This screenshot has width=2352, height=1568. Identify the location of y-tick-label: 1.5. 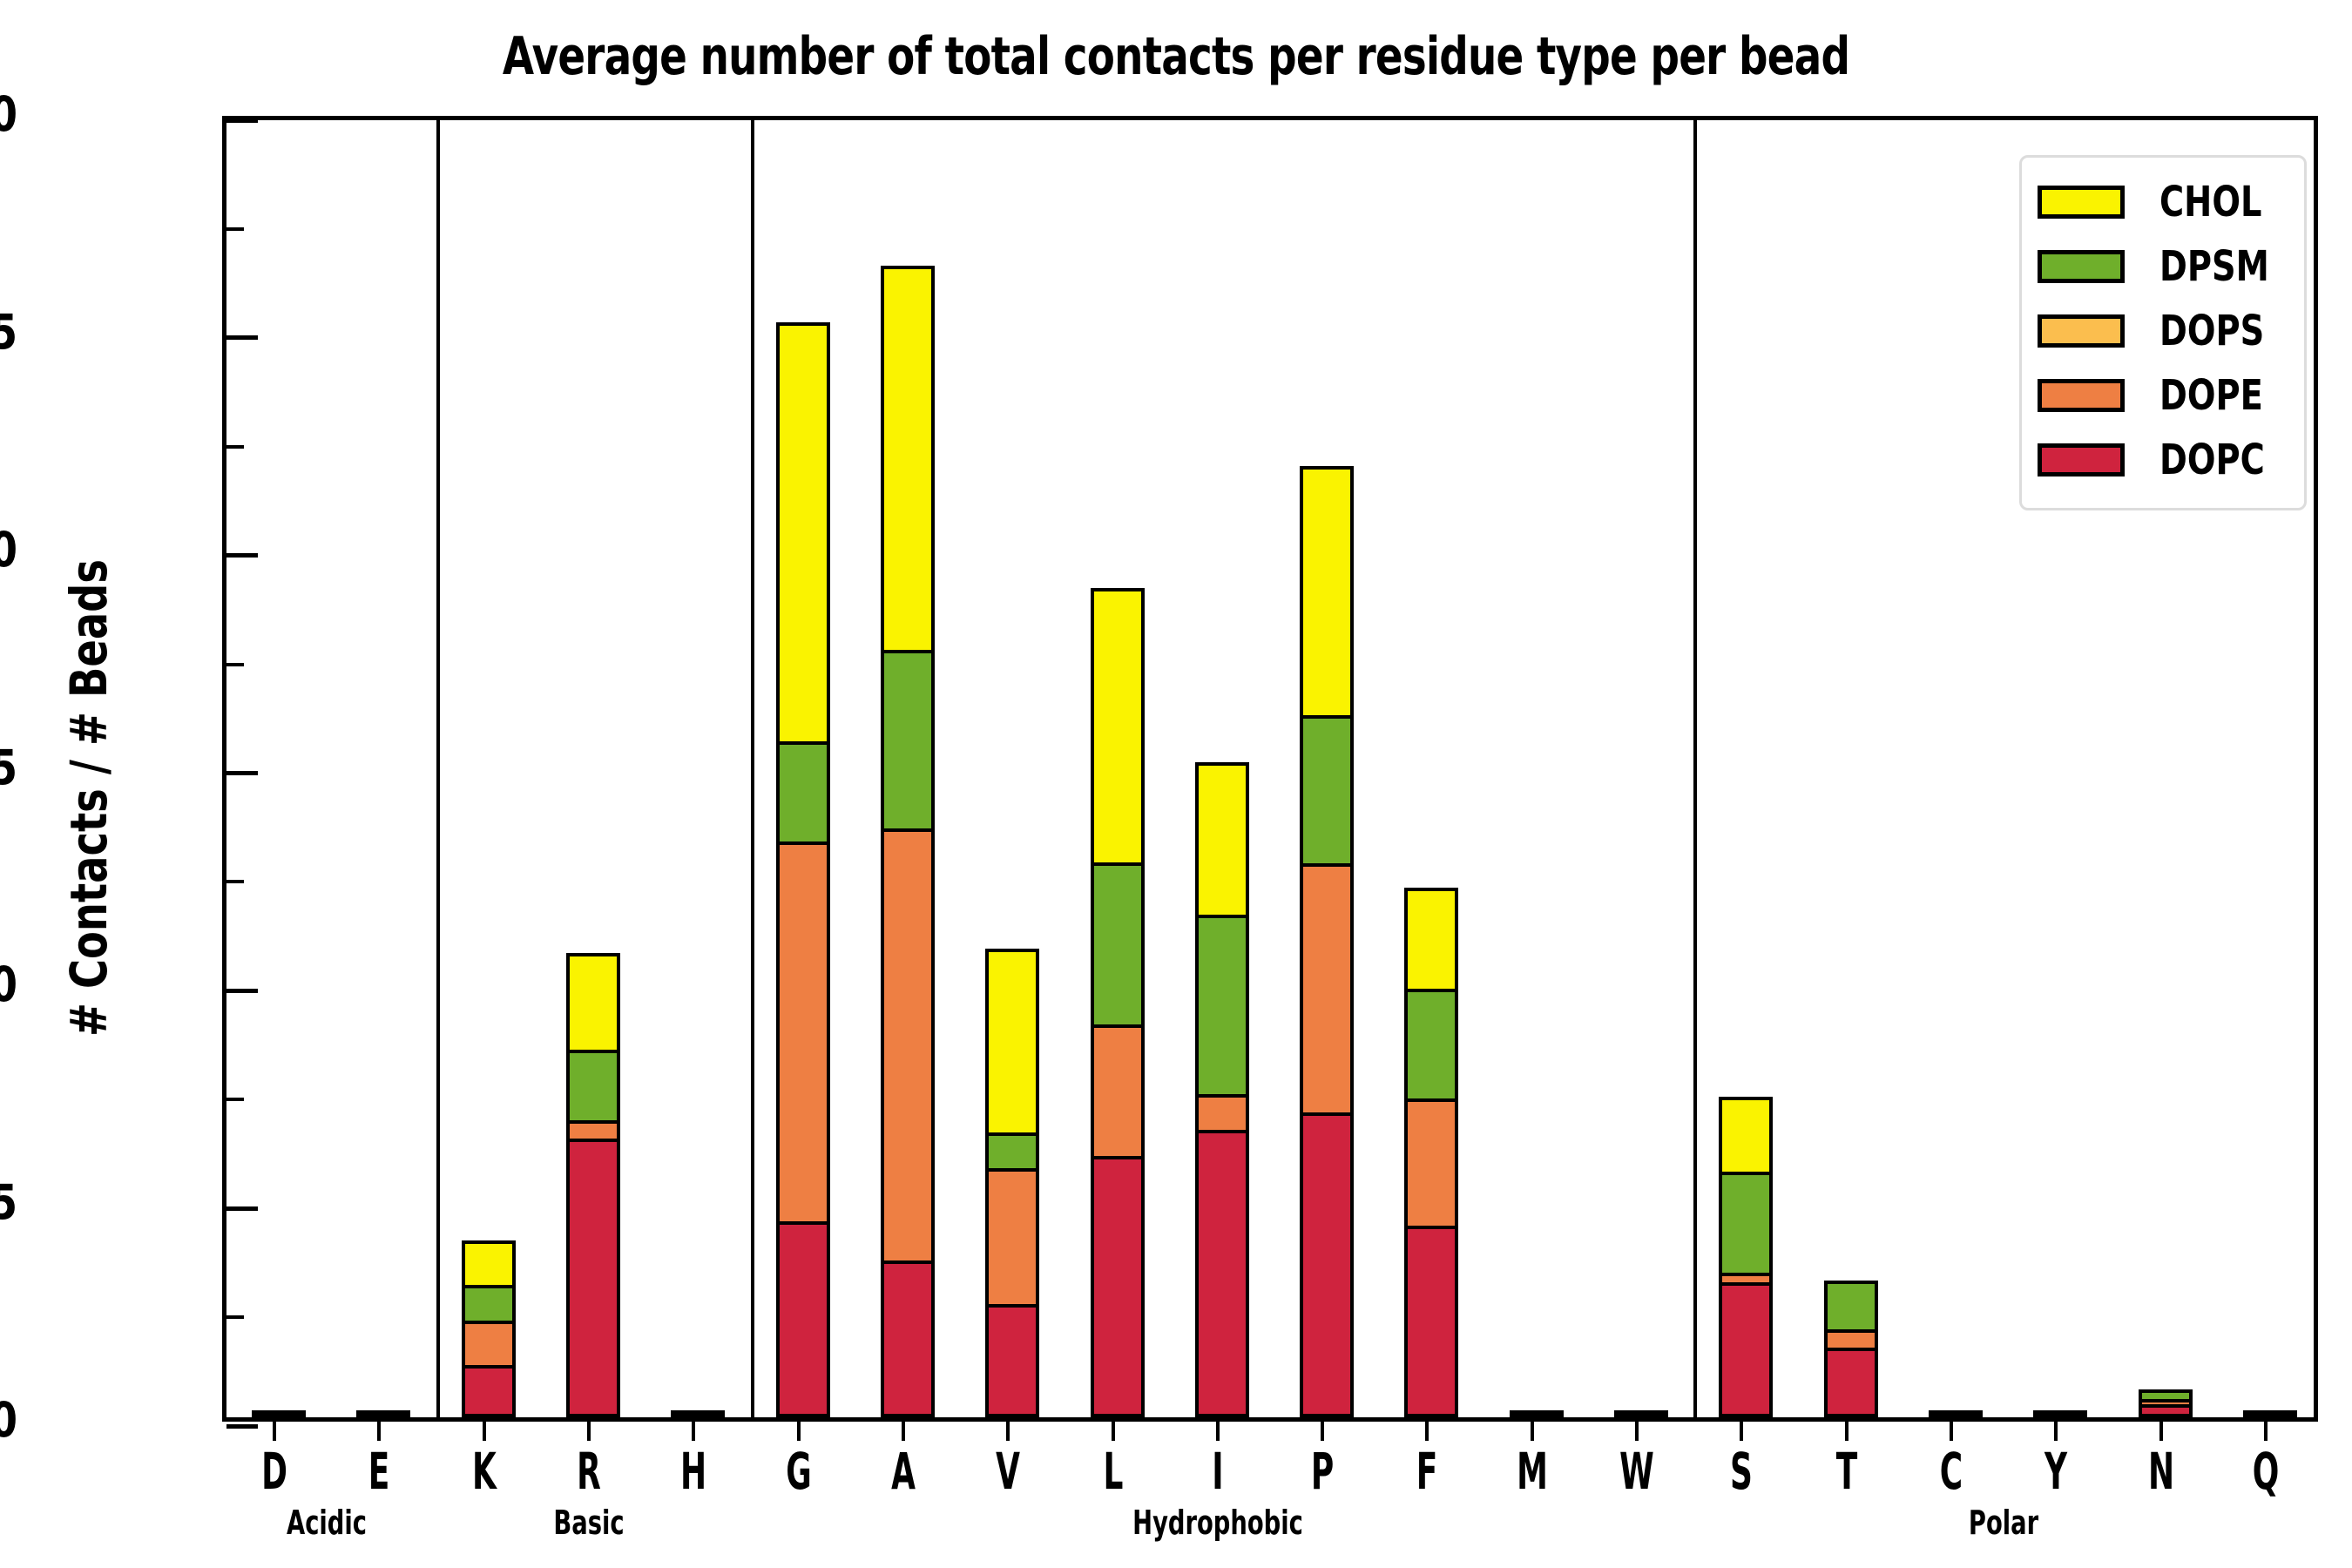
(9, 767).